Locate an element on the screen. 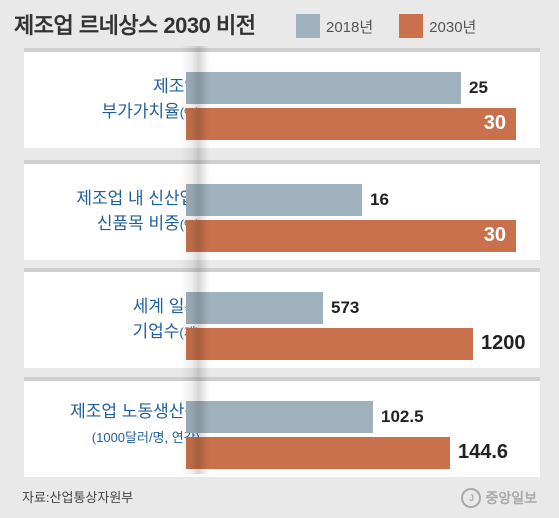 The image size is (559, 518). category-label-line1: 제조업 노동생산성 is located at coordinates (135, 411).